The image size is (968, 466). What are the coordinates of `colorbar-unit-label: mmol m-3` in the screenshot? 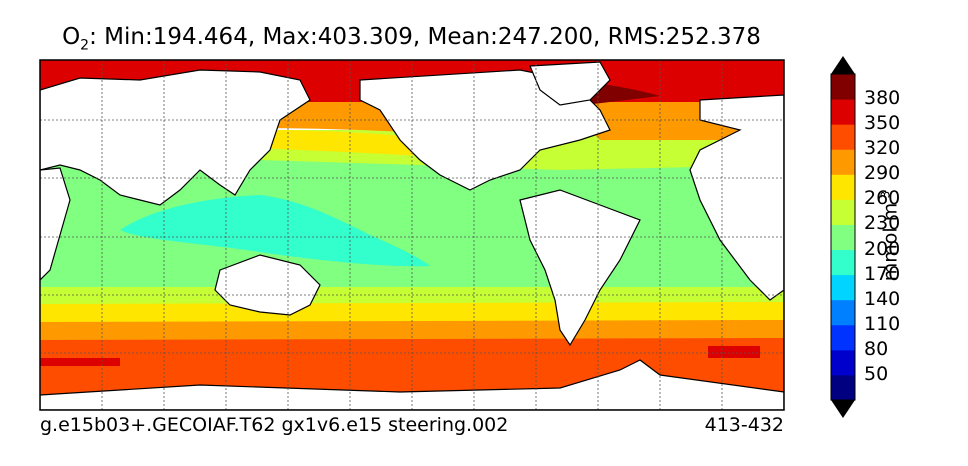 It's located at (889, 236).